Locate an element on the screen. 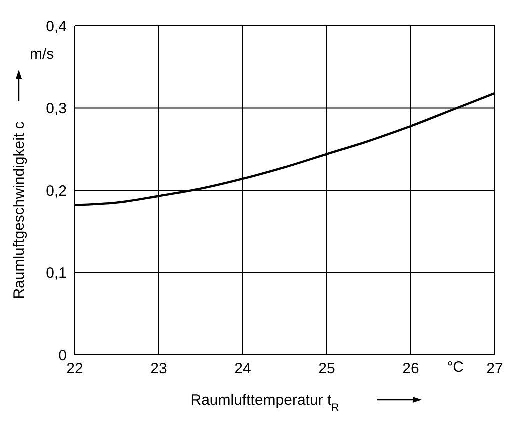 The image size is (517, 423). x-axis-title: Raumlufttemperatur t$_{R}$ is located at coordinates (265, 403).